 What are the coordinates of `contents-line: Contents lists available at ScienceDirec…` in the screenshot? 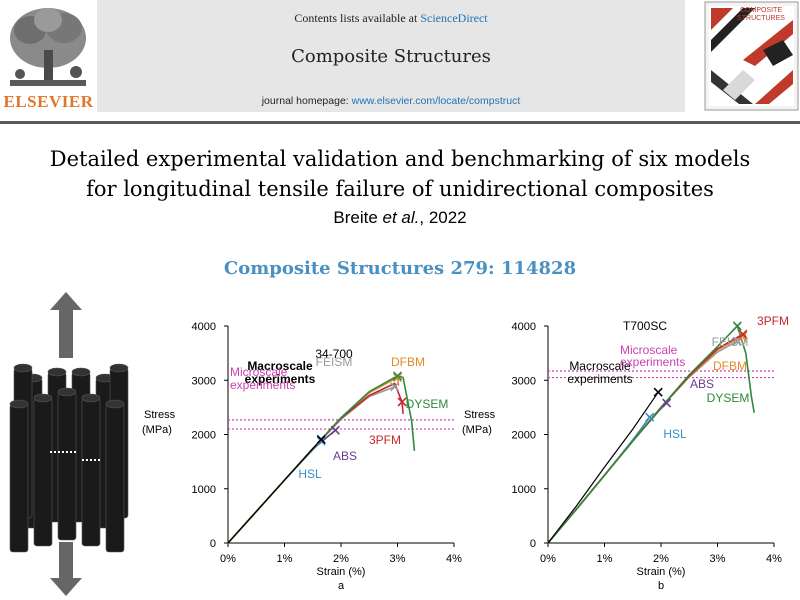 It's located at (391, 18).